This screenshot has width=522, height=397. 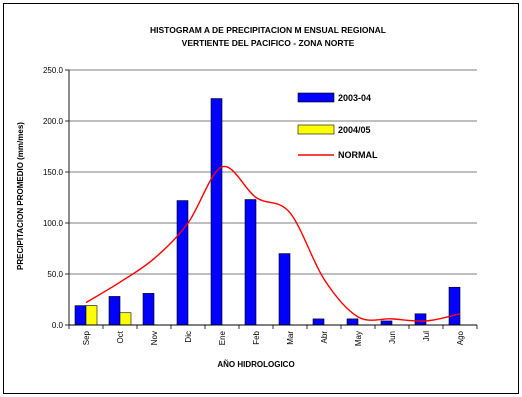 I want to click on bar-2003-04-Ago, so click(x=454, y=306).